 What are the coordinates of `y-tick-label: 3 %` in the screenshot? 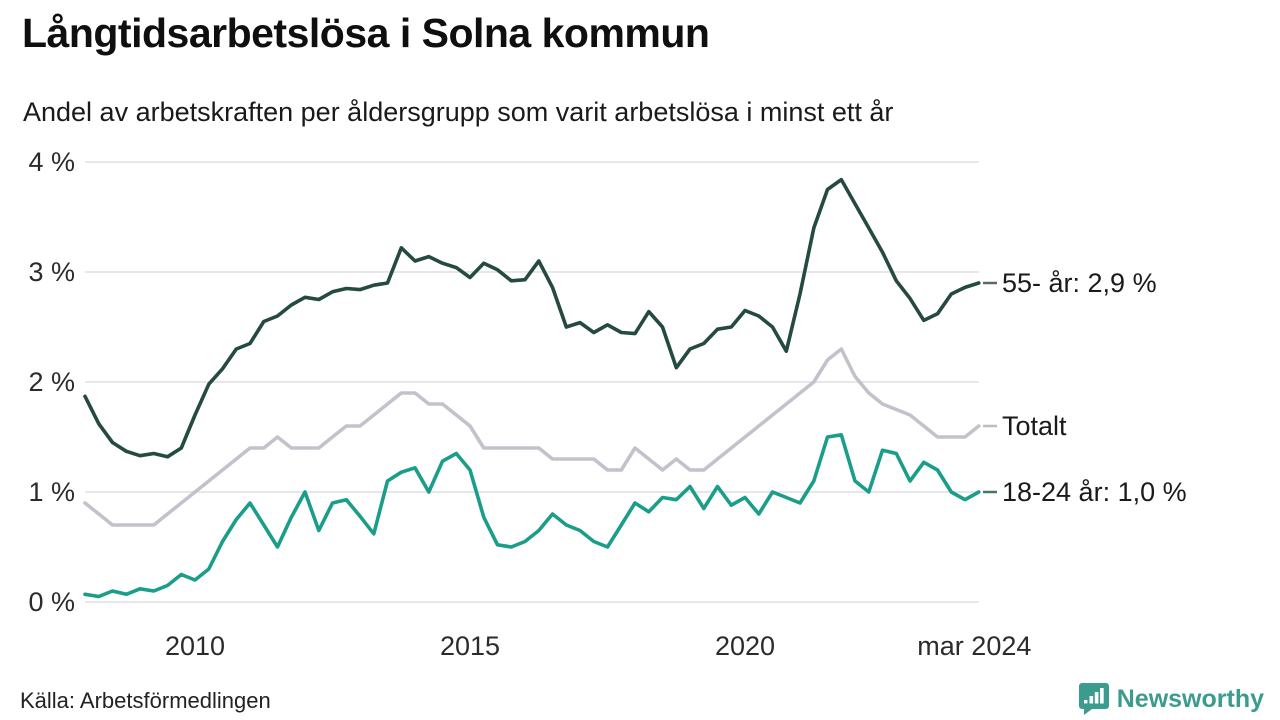 It's located at (51, 272).